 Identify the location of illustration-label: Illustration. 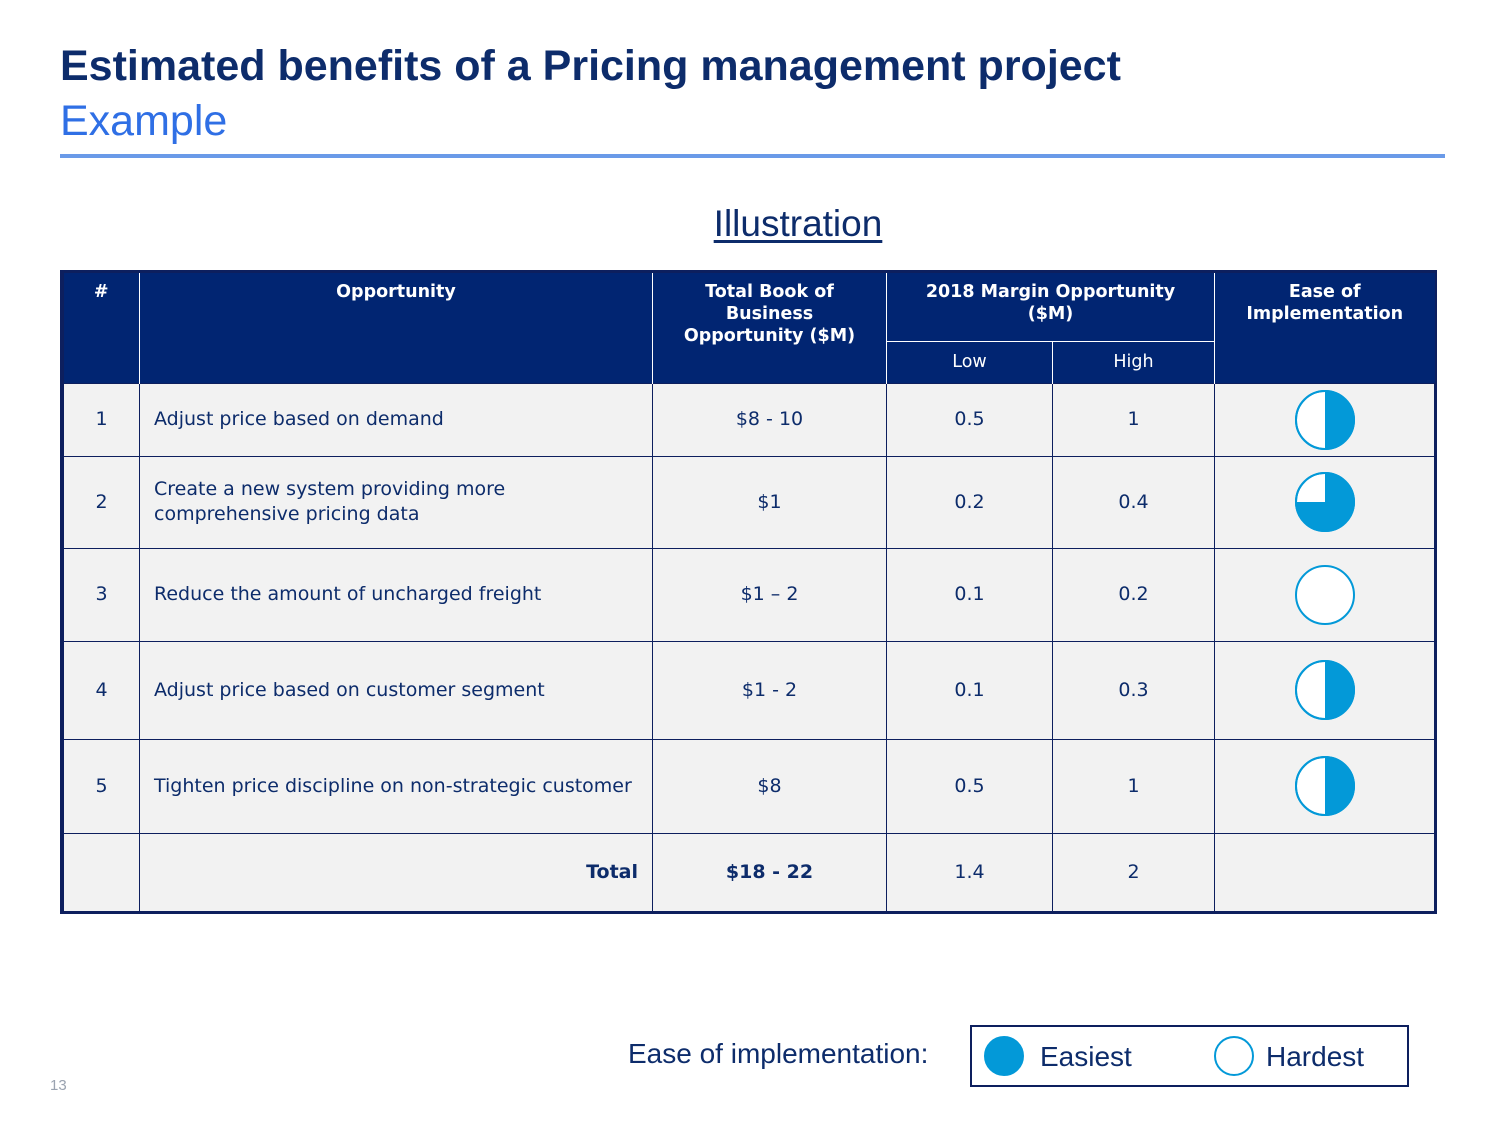
(798, 223).